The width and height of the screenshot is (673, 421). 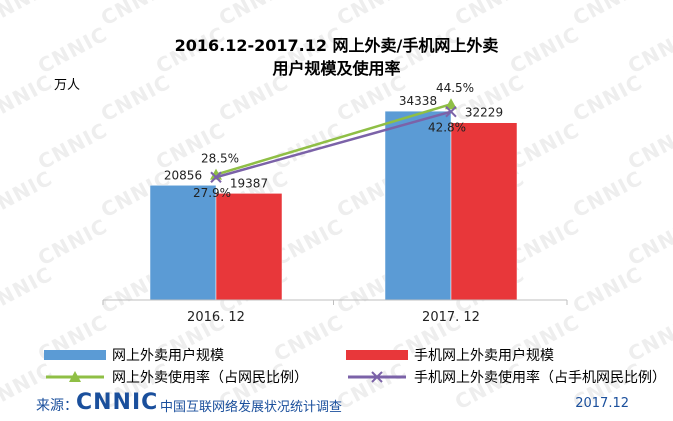 I want to click on y-axis-unit-label: 万人, so click(x=67, y=85).